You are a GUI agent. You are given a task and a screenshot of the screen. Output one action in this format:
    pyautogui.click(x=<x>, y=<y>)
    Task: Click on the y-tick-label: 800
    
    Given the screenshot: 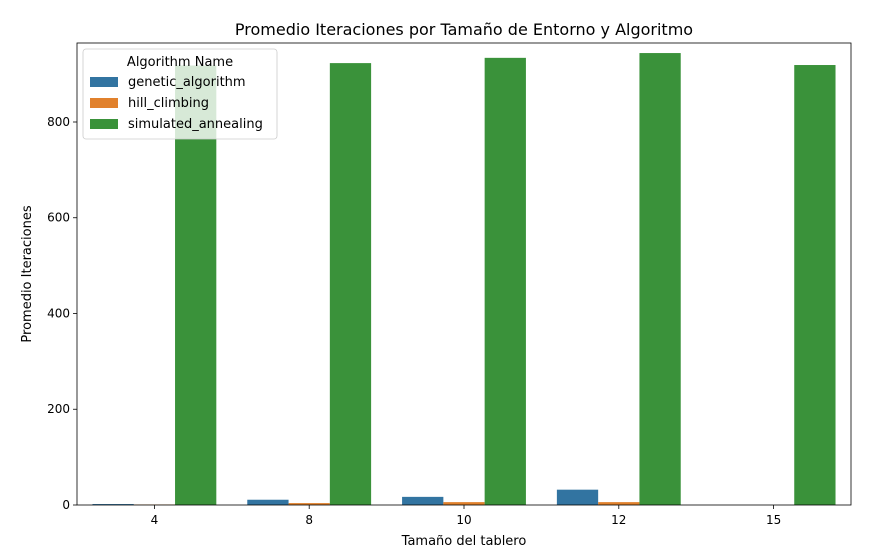 What is the action you would take?
    pyautogui.click(x=58, y=122)
    